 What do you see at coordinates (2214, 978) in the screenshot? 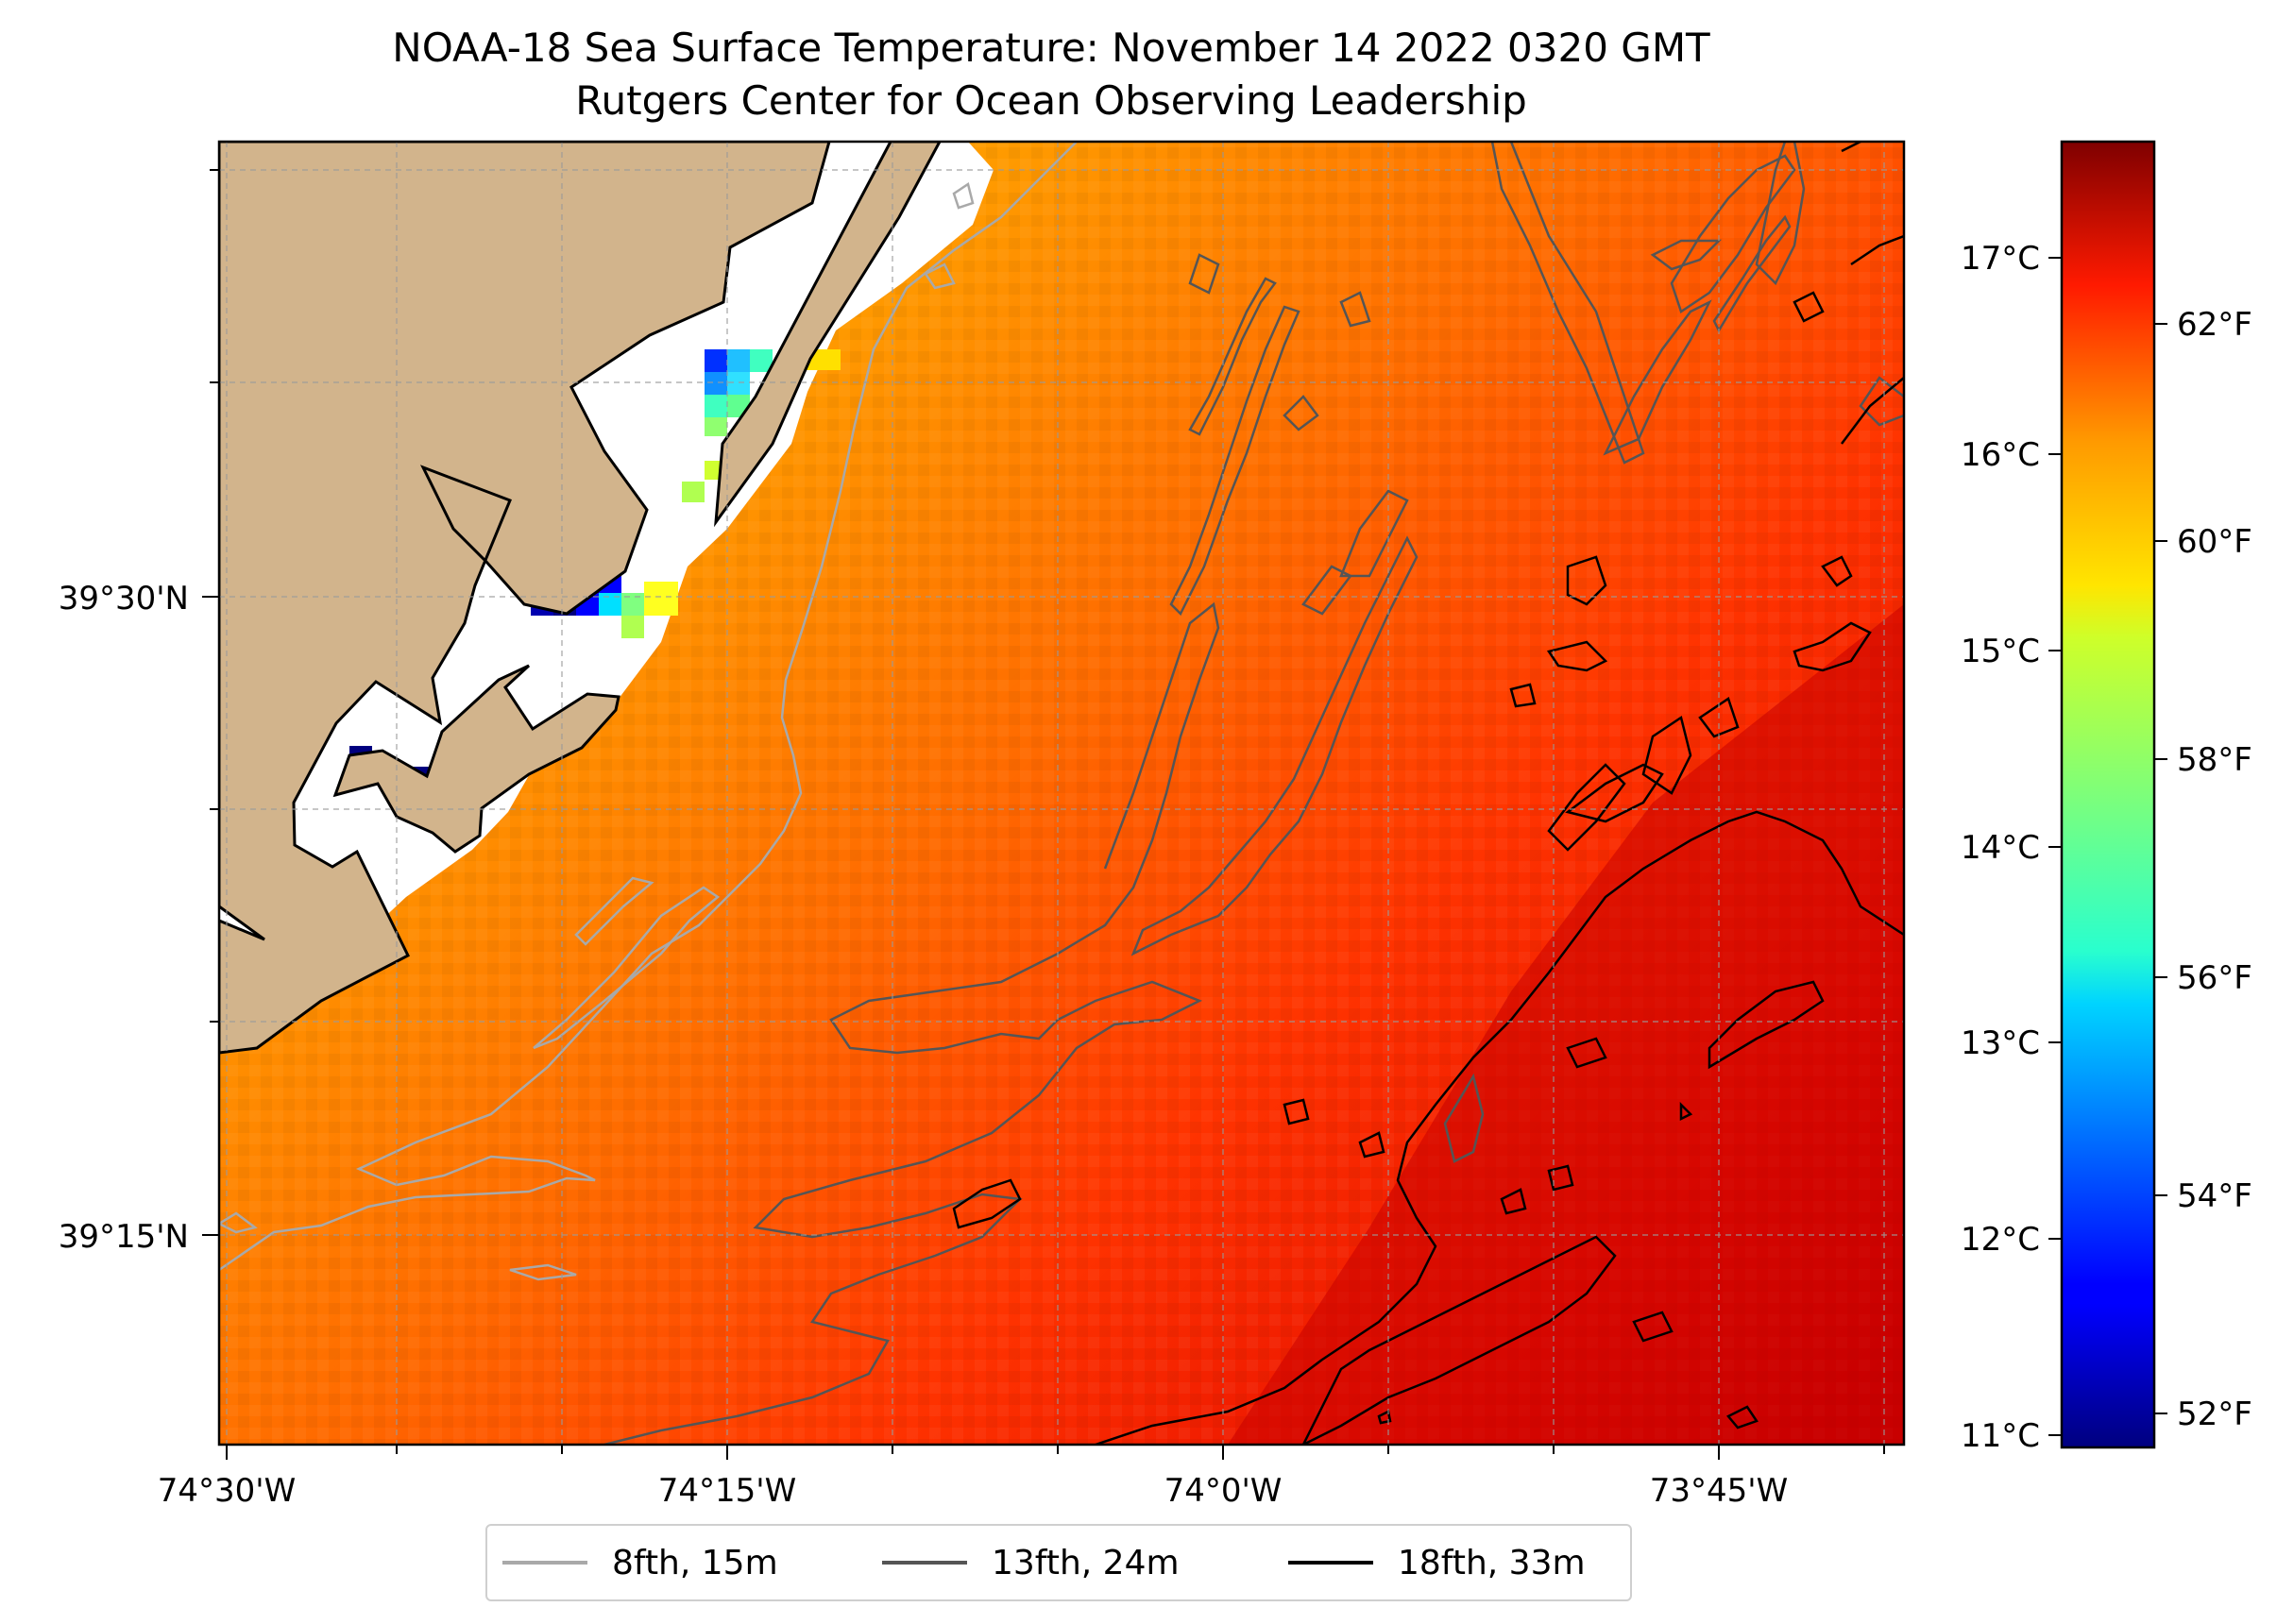
I see `fahrenheit-label-56: 56°F` at bounding box center [2214, 978].